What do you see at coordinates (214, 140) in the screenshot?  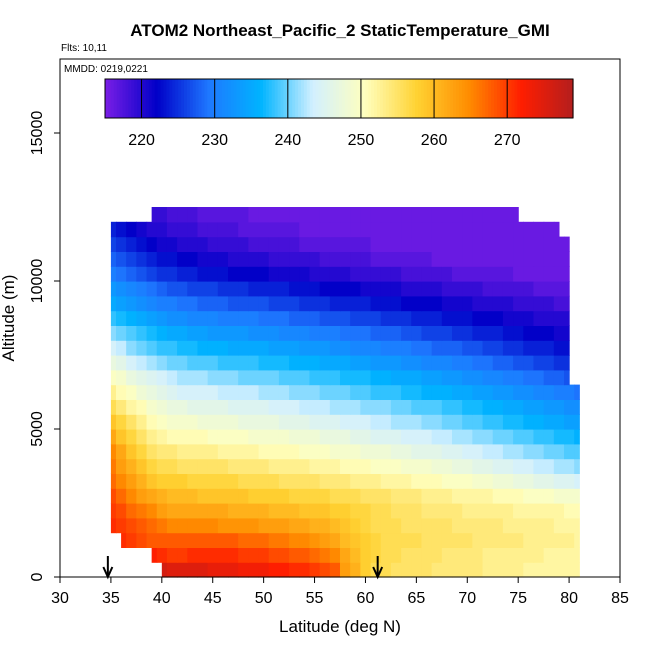 I see `colorbar-tick-label: 230` at bounding box center [214, 140].